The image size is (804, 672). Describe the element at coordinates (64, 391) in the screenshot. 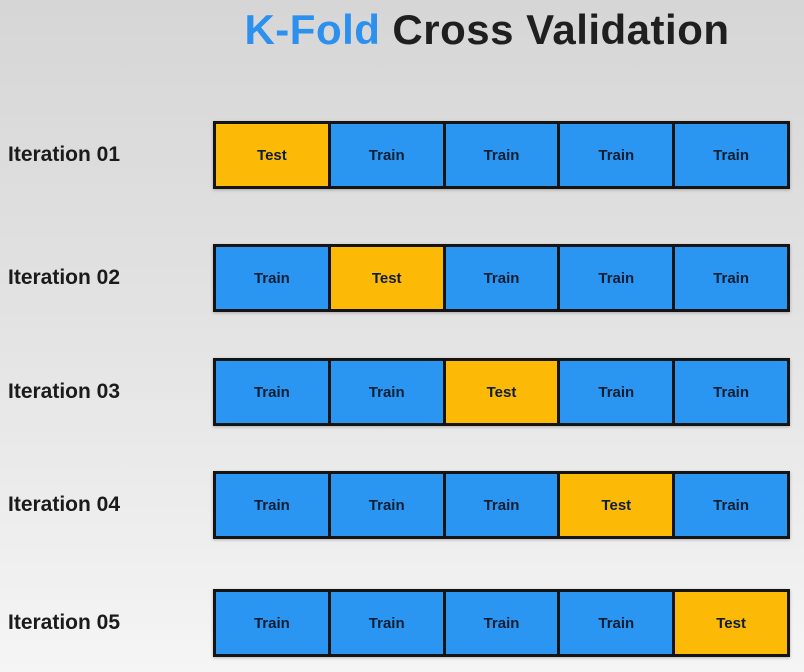

I see `iteration-label: Iteration 03` at that location.